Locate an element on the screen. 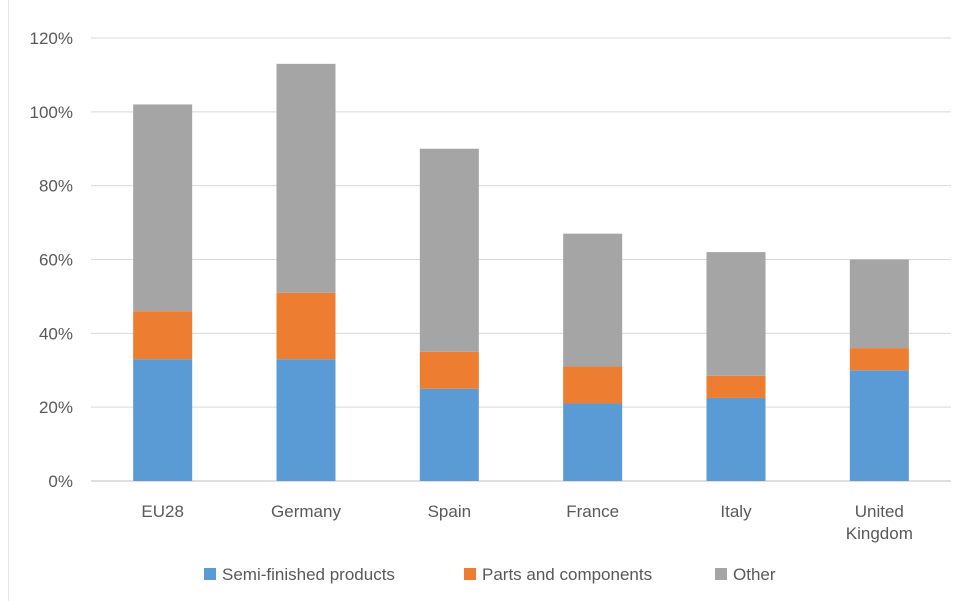 Image resolution: width=963 pixels, height=601 pixels. bar-spain-semi-finished-products is located at coordinates (449, 434).